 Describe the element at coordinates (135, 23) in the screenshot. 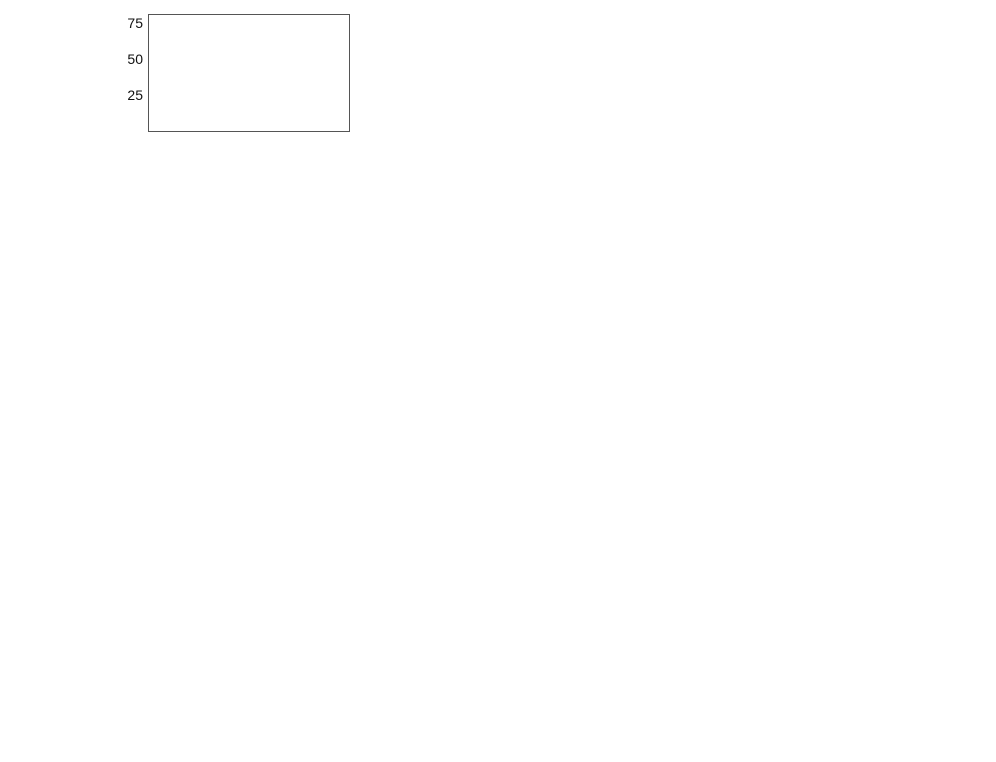

I see `y-tick-label: 75` at that location.